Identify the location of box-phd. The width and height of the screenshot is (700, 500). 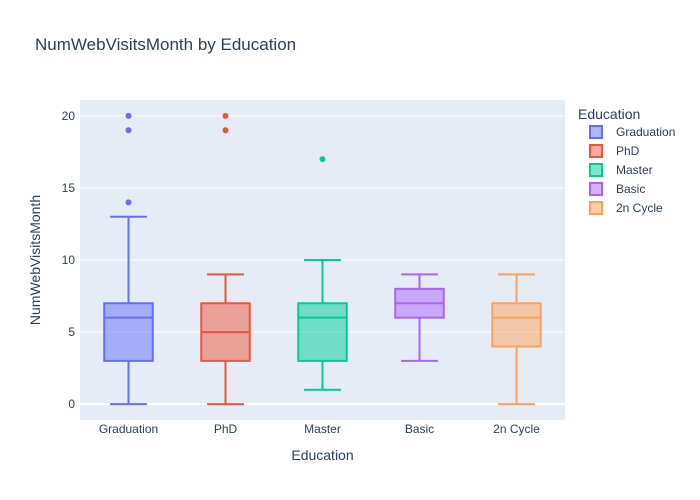
(225, 259).